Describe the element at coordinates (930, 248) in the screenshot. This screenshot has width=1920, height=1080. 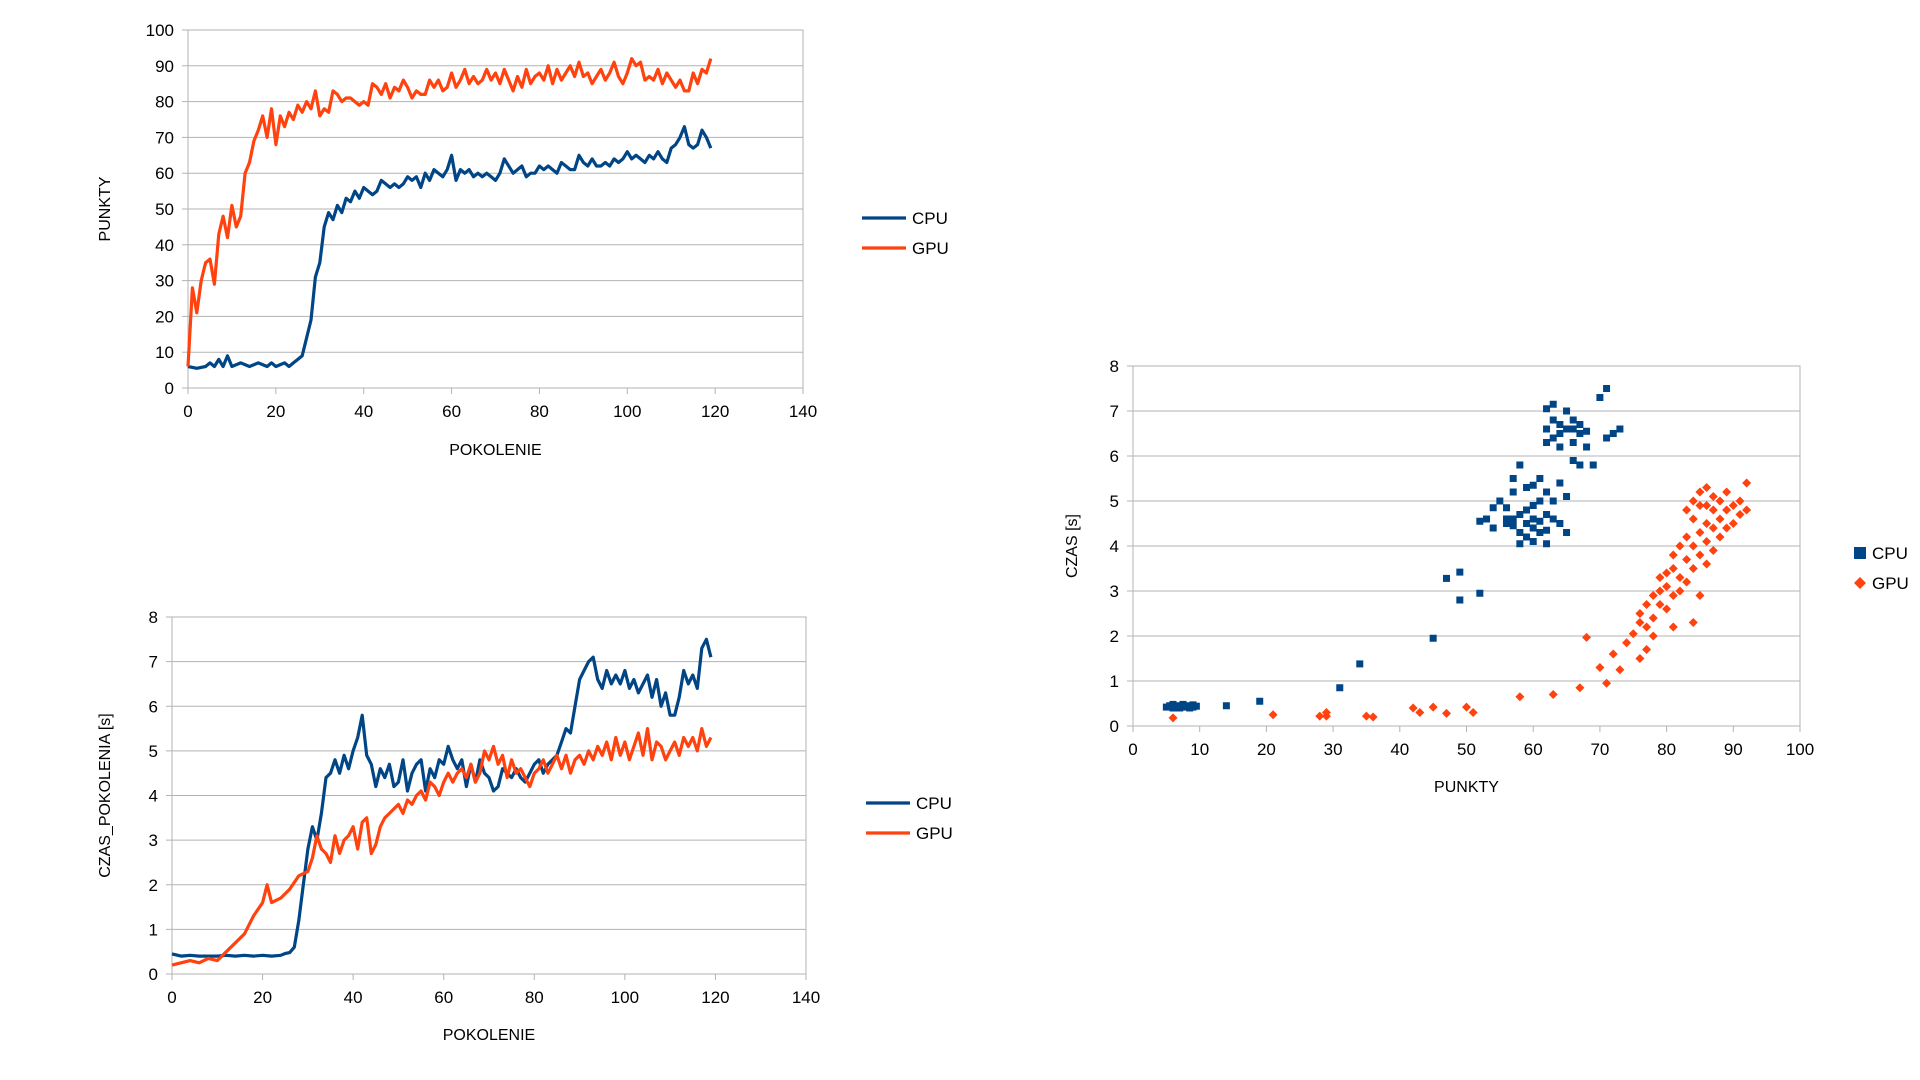
I see `legend-label: GPU` at that location.